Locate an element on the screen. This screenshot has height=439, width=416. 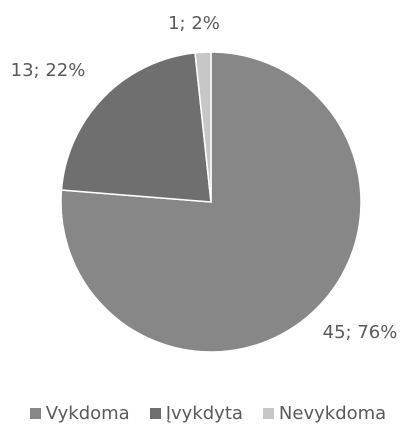
legend-item-nevykdoma: Nevykdoma is located at coordinates (324, 413).